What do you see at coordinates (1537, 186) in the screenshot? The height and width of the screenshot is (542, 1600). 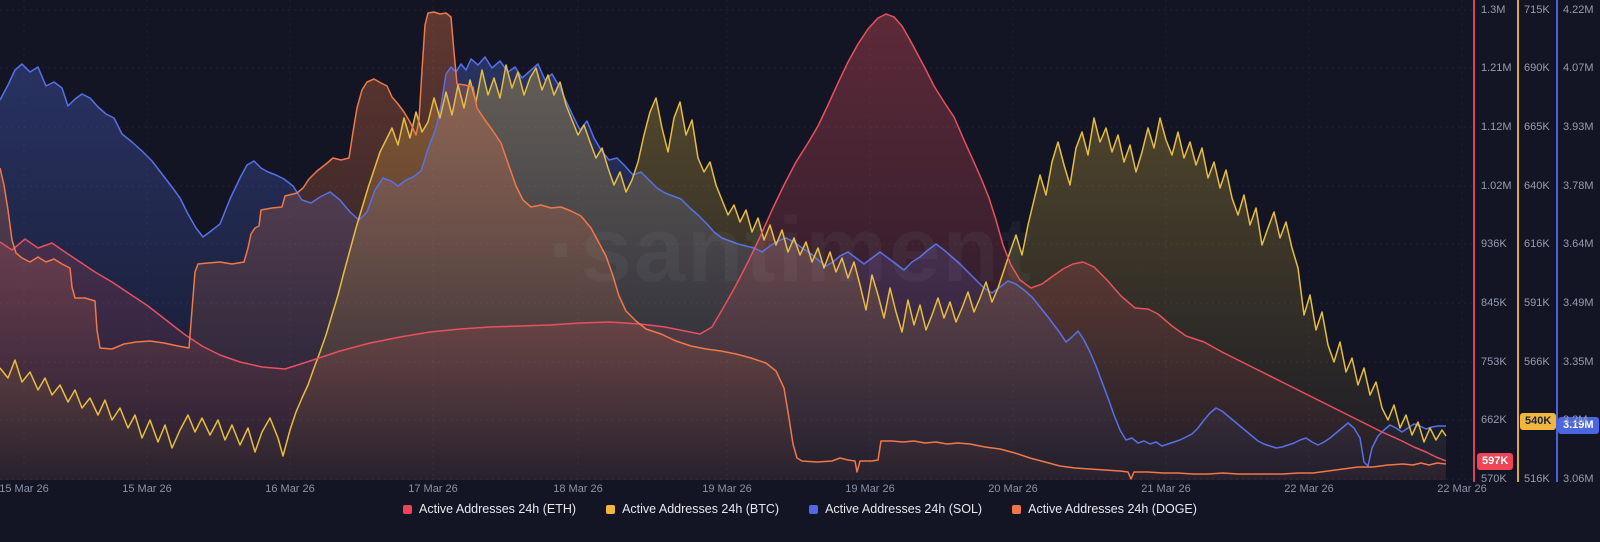 I see `btc-axis-tick-label: 640K` at bounding box center [1537, 186].